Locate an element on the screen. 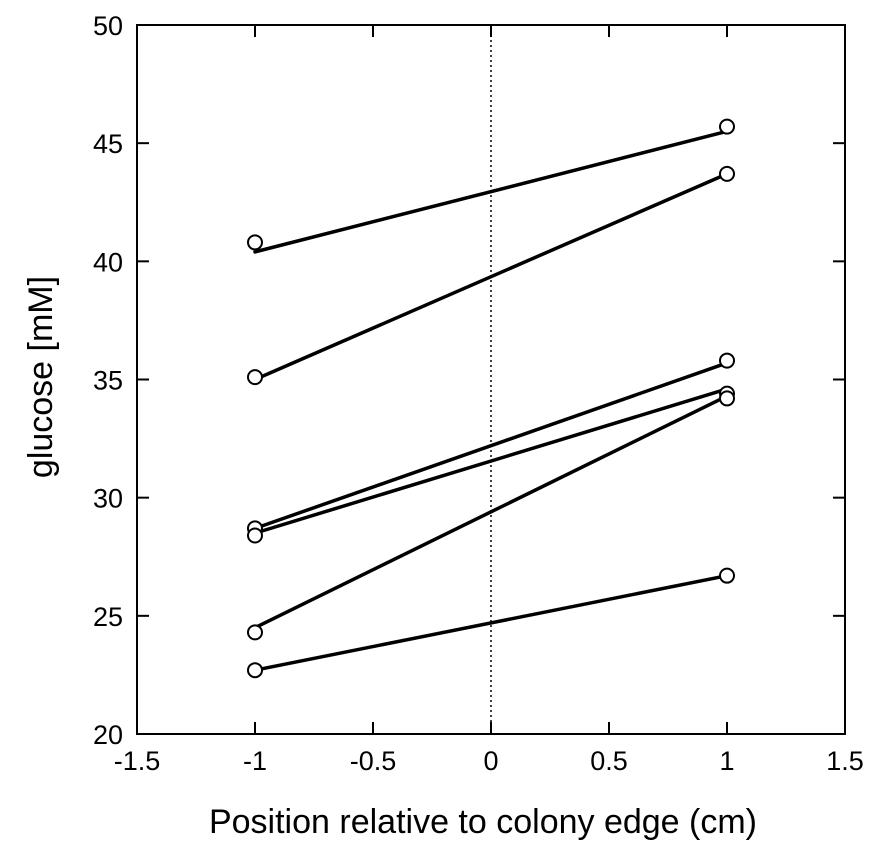 The height and width of the screenshot is (861, 889). y-tick-label: 50 is located at coordinates (108, 26).